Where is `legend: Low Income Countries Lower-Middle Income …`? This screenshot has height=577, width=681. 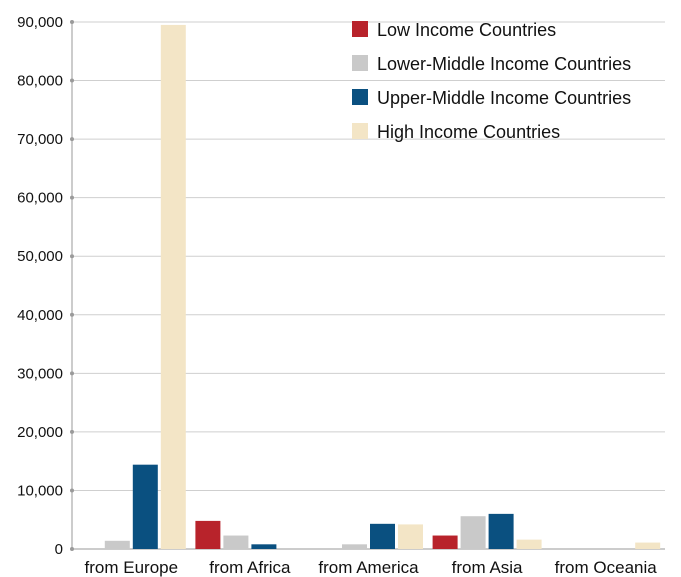 legend: Low Income Countries Lower-Middle Income … is located at coordinates (491, 81).